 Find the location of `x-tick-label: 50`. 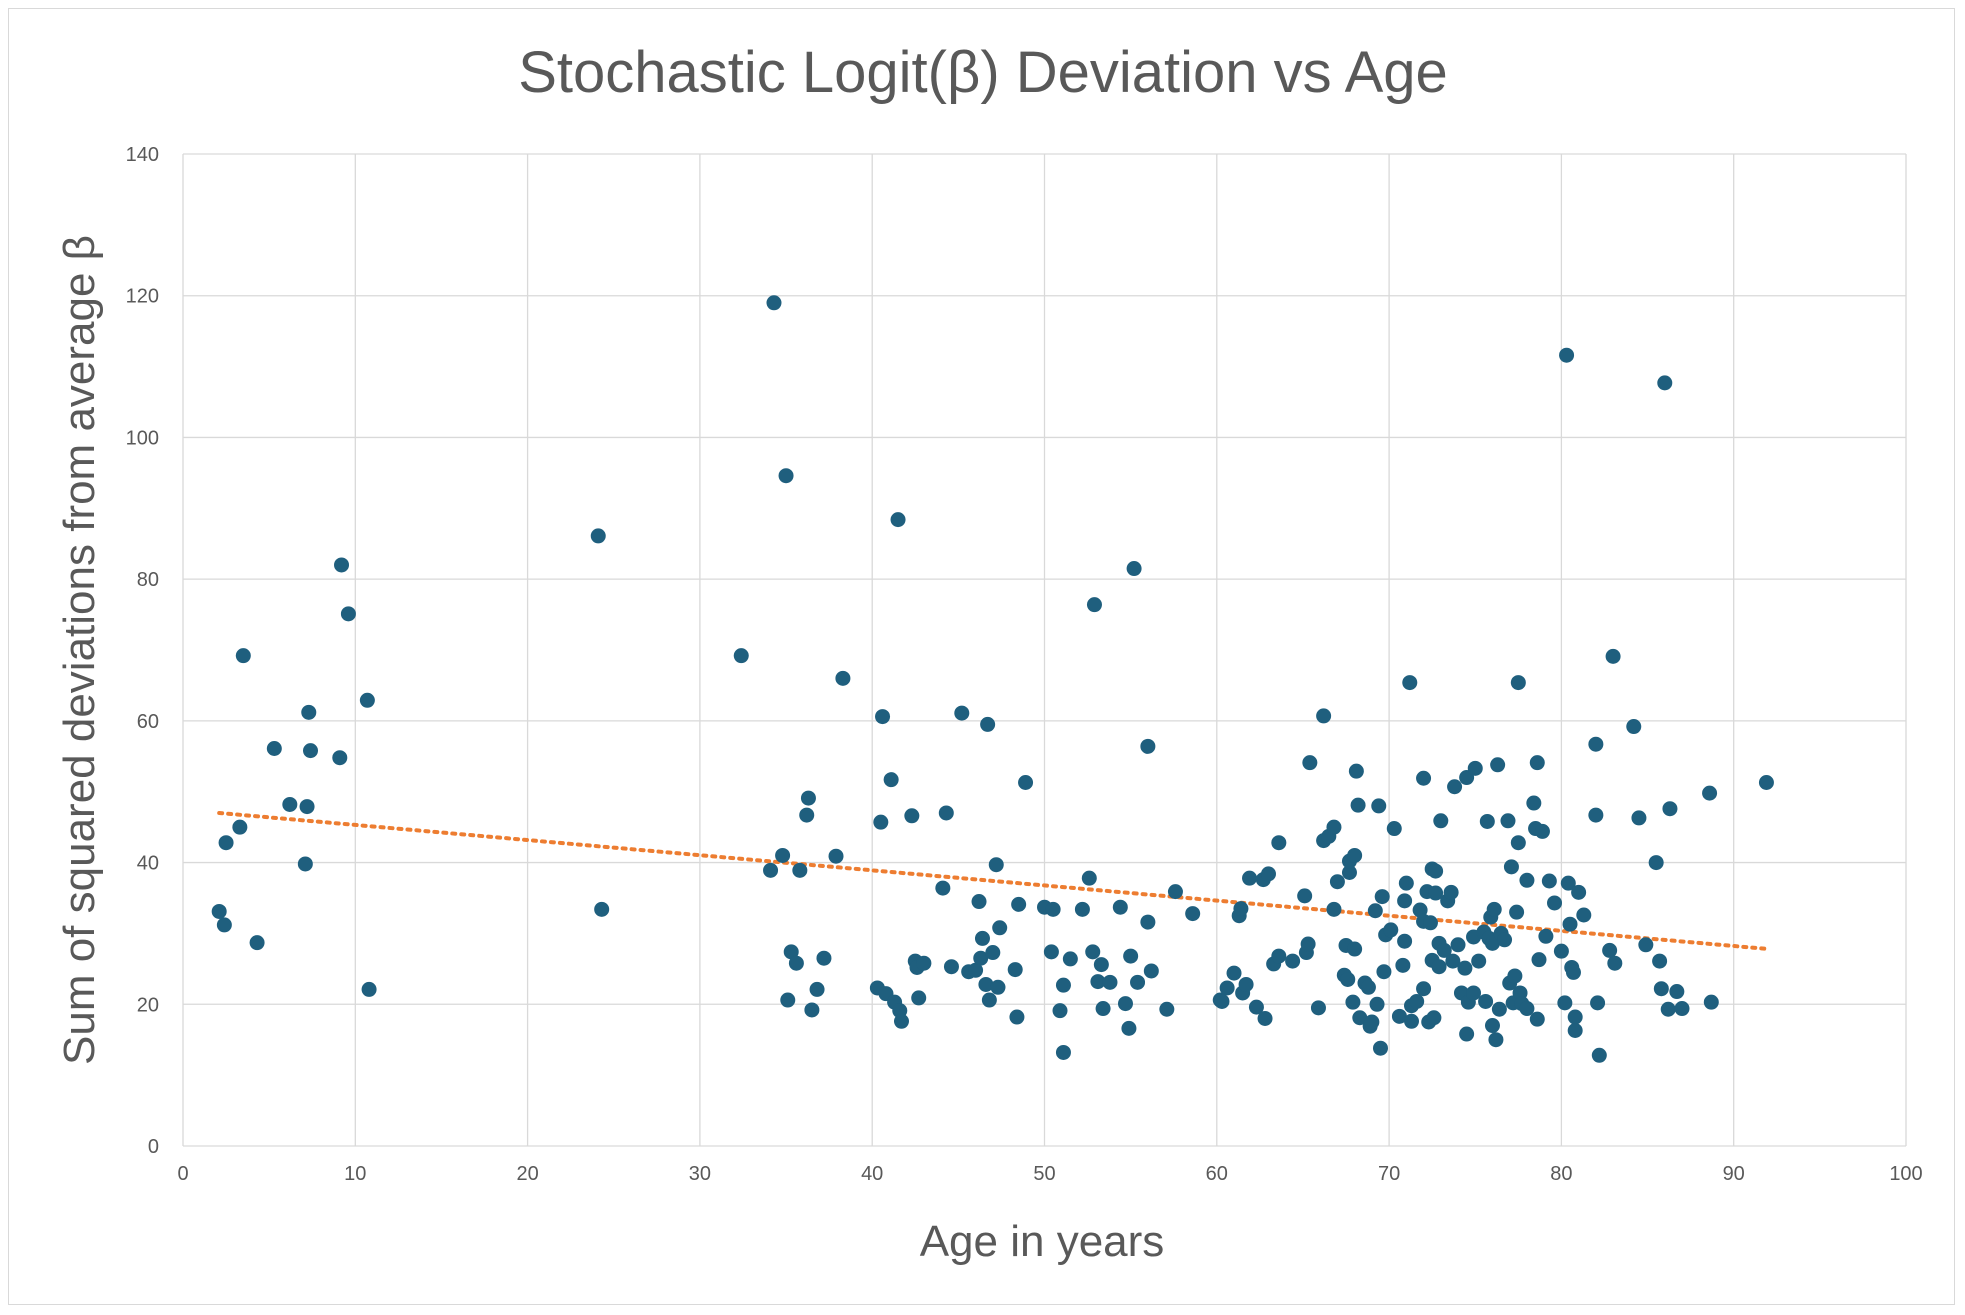

x-tick-label: 50 is located at coordinates (1044, 1174).